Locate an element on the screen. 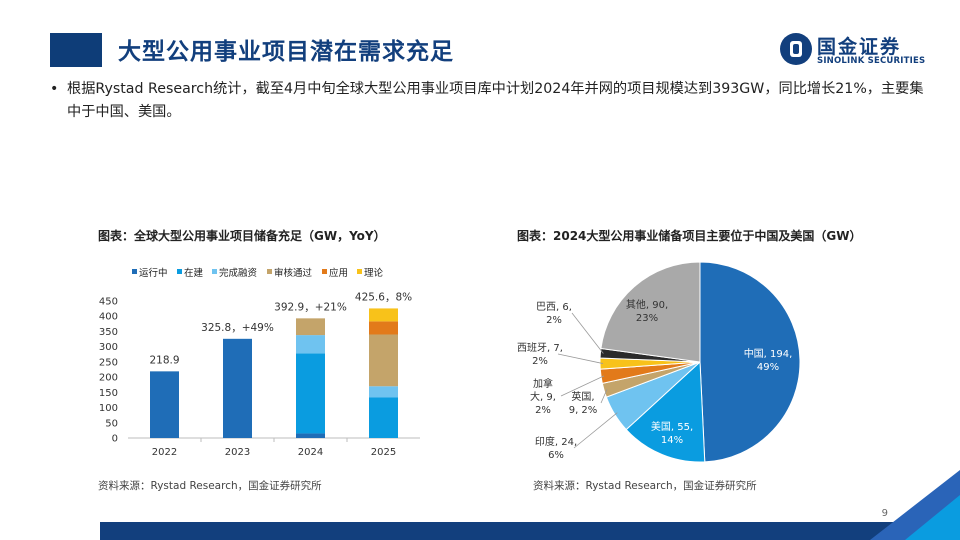 The height and width of the screenshot is (540, 960). page-title: 大型公用事业项目潜在需求充足 is located at coordinates (286, 52).